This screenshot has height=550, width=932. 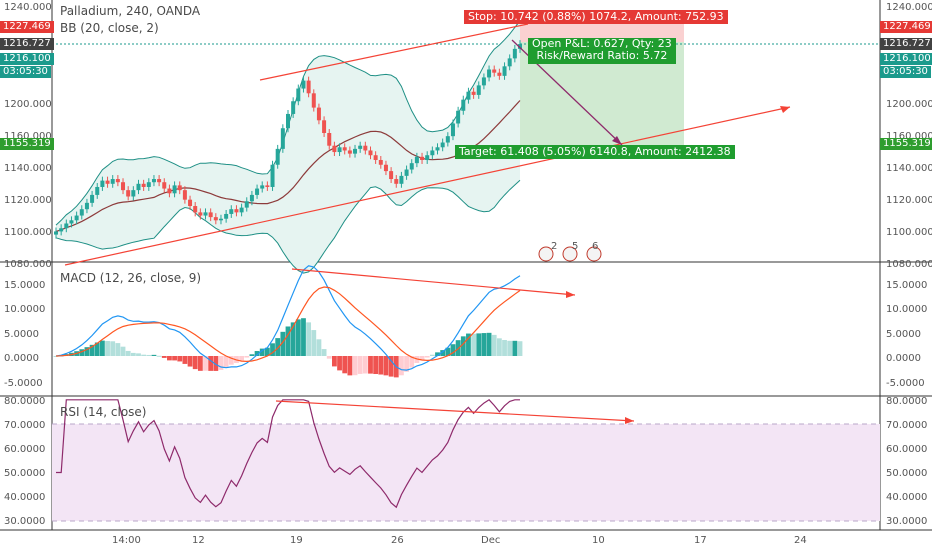 What do you see at coordinates (27, 59) in the screenshot?
I see `price-label-green: 1216.100` at bounding box center [27, 59].